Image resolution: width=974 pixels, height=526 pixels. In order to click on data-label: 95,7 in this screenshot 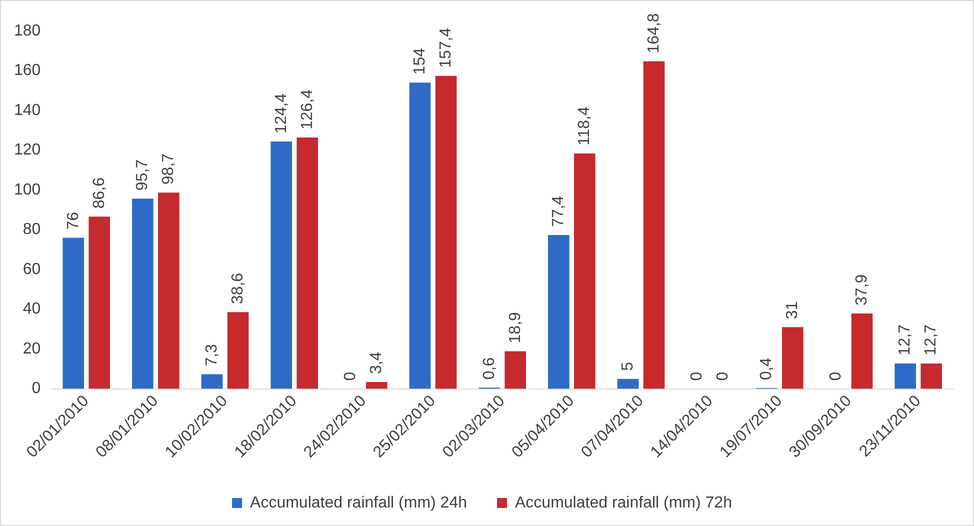, I will do `click(143, 175)`.